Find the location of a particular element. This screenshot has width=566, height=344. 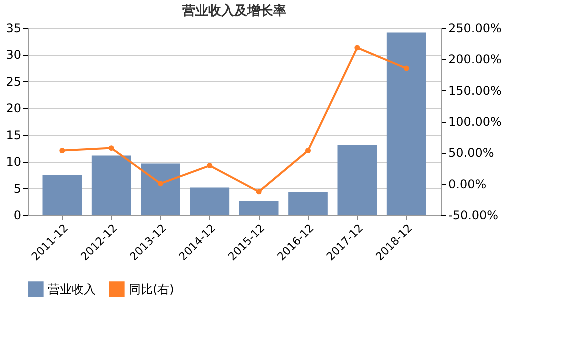

y2-tick-label: 200.00% is located at coordinates (475, 59).